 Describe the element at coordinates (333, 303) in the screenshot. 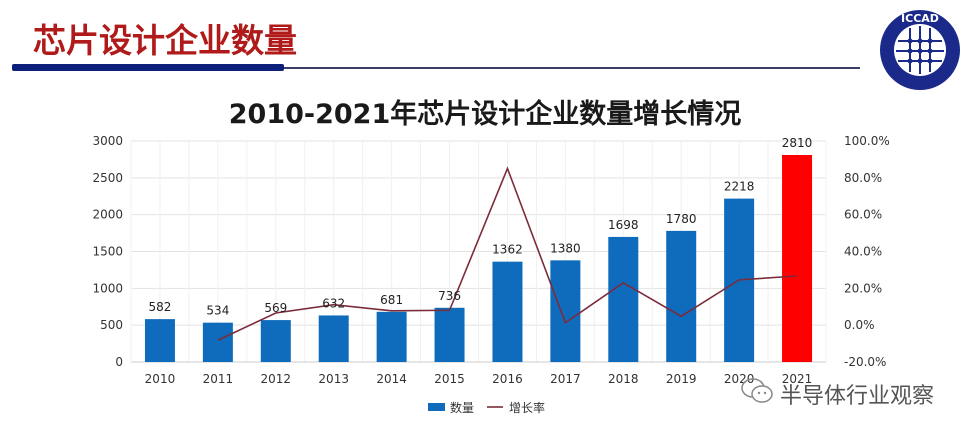

I see `data-label: 632` at that location.